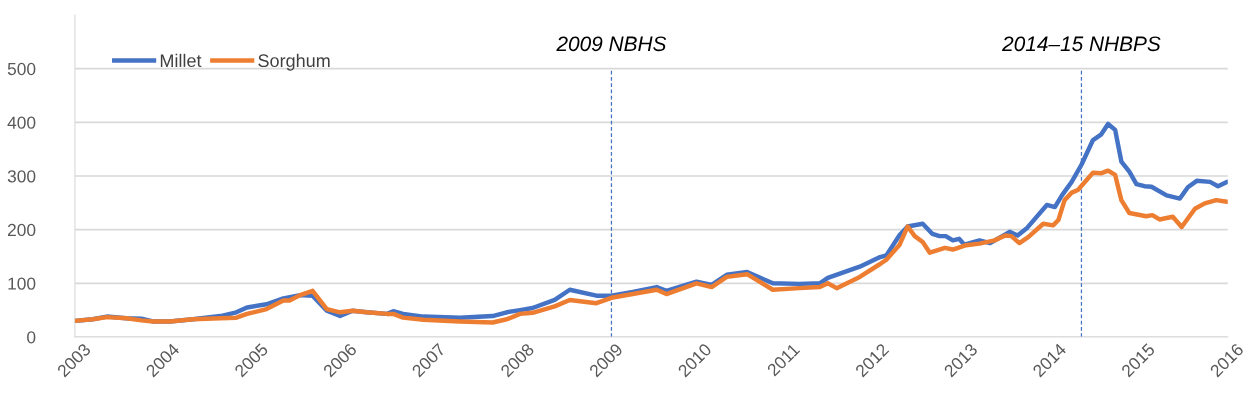  Describe the element at coordinates (21, 122) in the screenshot. I see `y-tick-label: 400` at that location.